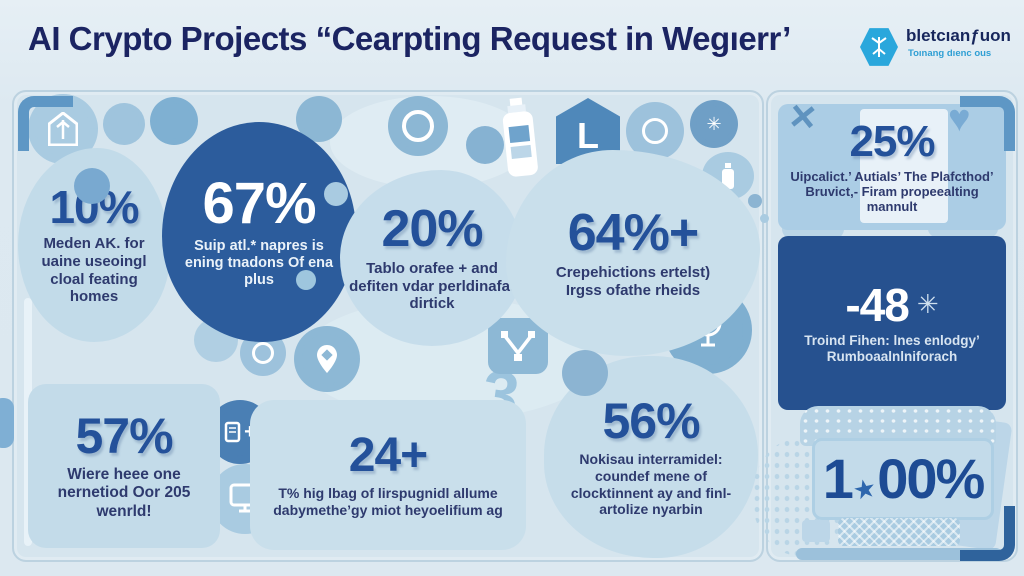 This screenshot has width=1024, height=576. I want to click on stat-value: 20%, so click(432, 228).